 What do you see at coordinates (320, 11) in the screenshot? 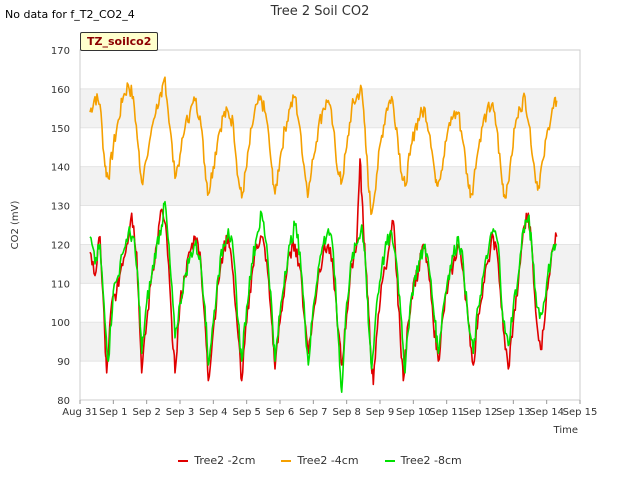
I see `chart-title: Tree 2 Soil CO2` at bounding box center [320, 11].